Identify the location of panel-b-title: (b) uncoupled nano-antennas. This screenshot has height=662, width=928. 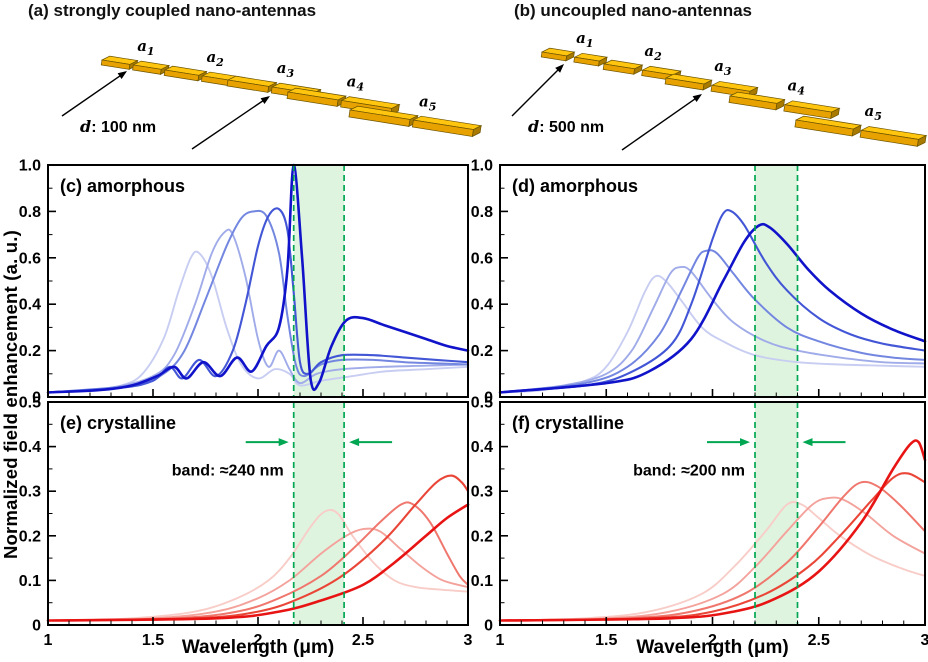
(633, 10).